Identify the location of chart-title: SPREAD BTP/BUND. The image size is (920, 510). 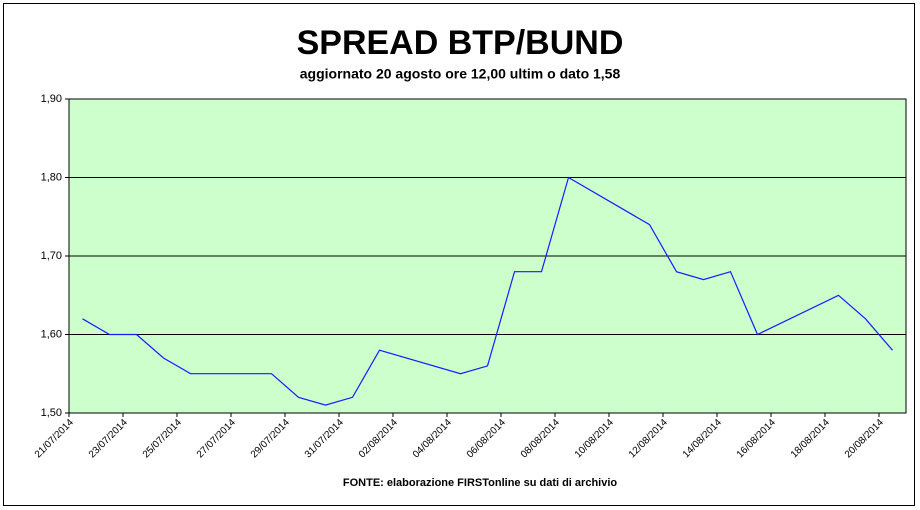
(460, 43).